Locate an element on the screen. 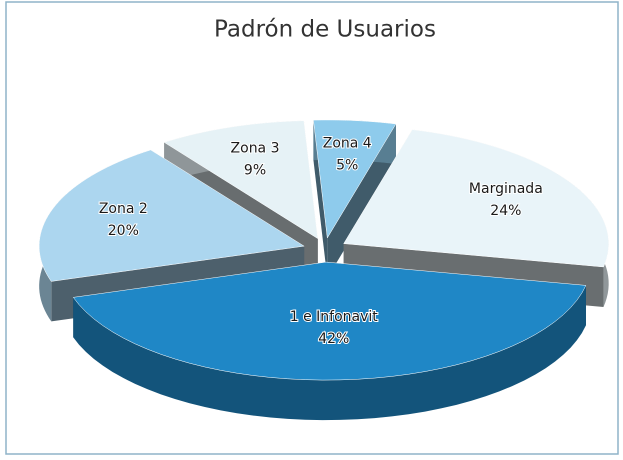 This screenshot has height=460, width=623. chart-title: Padrón de Usuarios is located at coordinates (325, 30).